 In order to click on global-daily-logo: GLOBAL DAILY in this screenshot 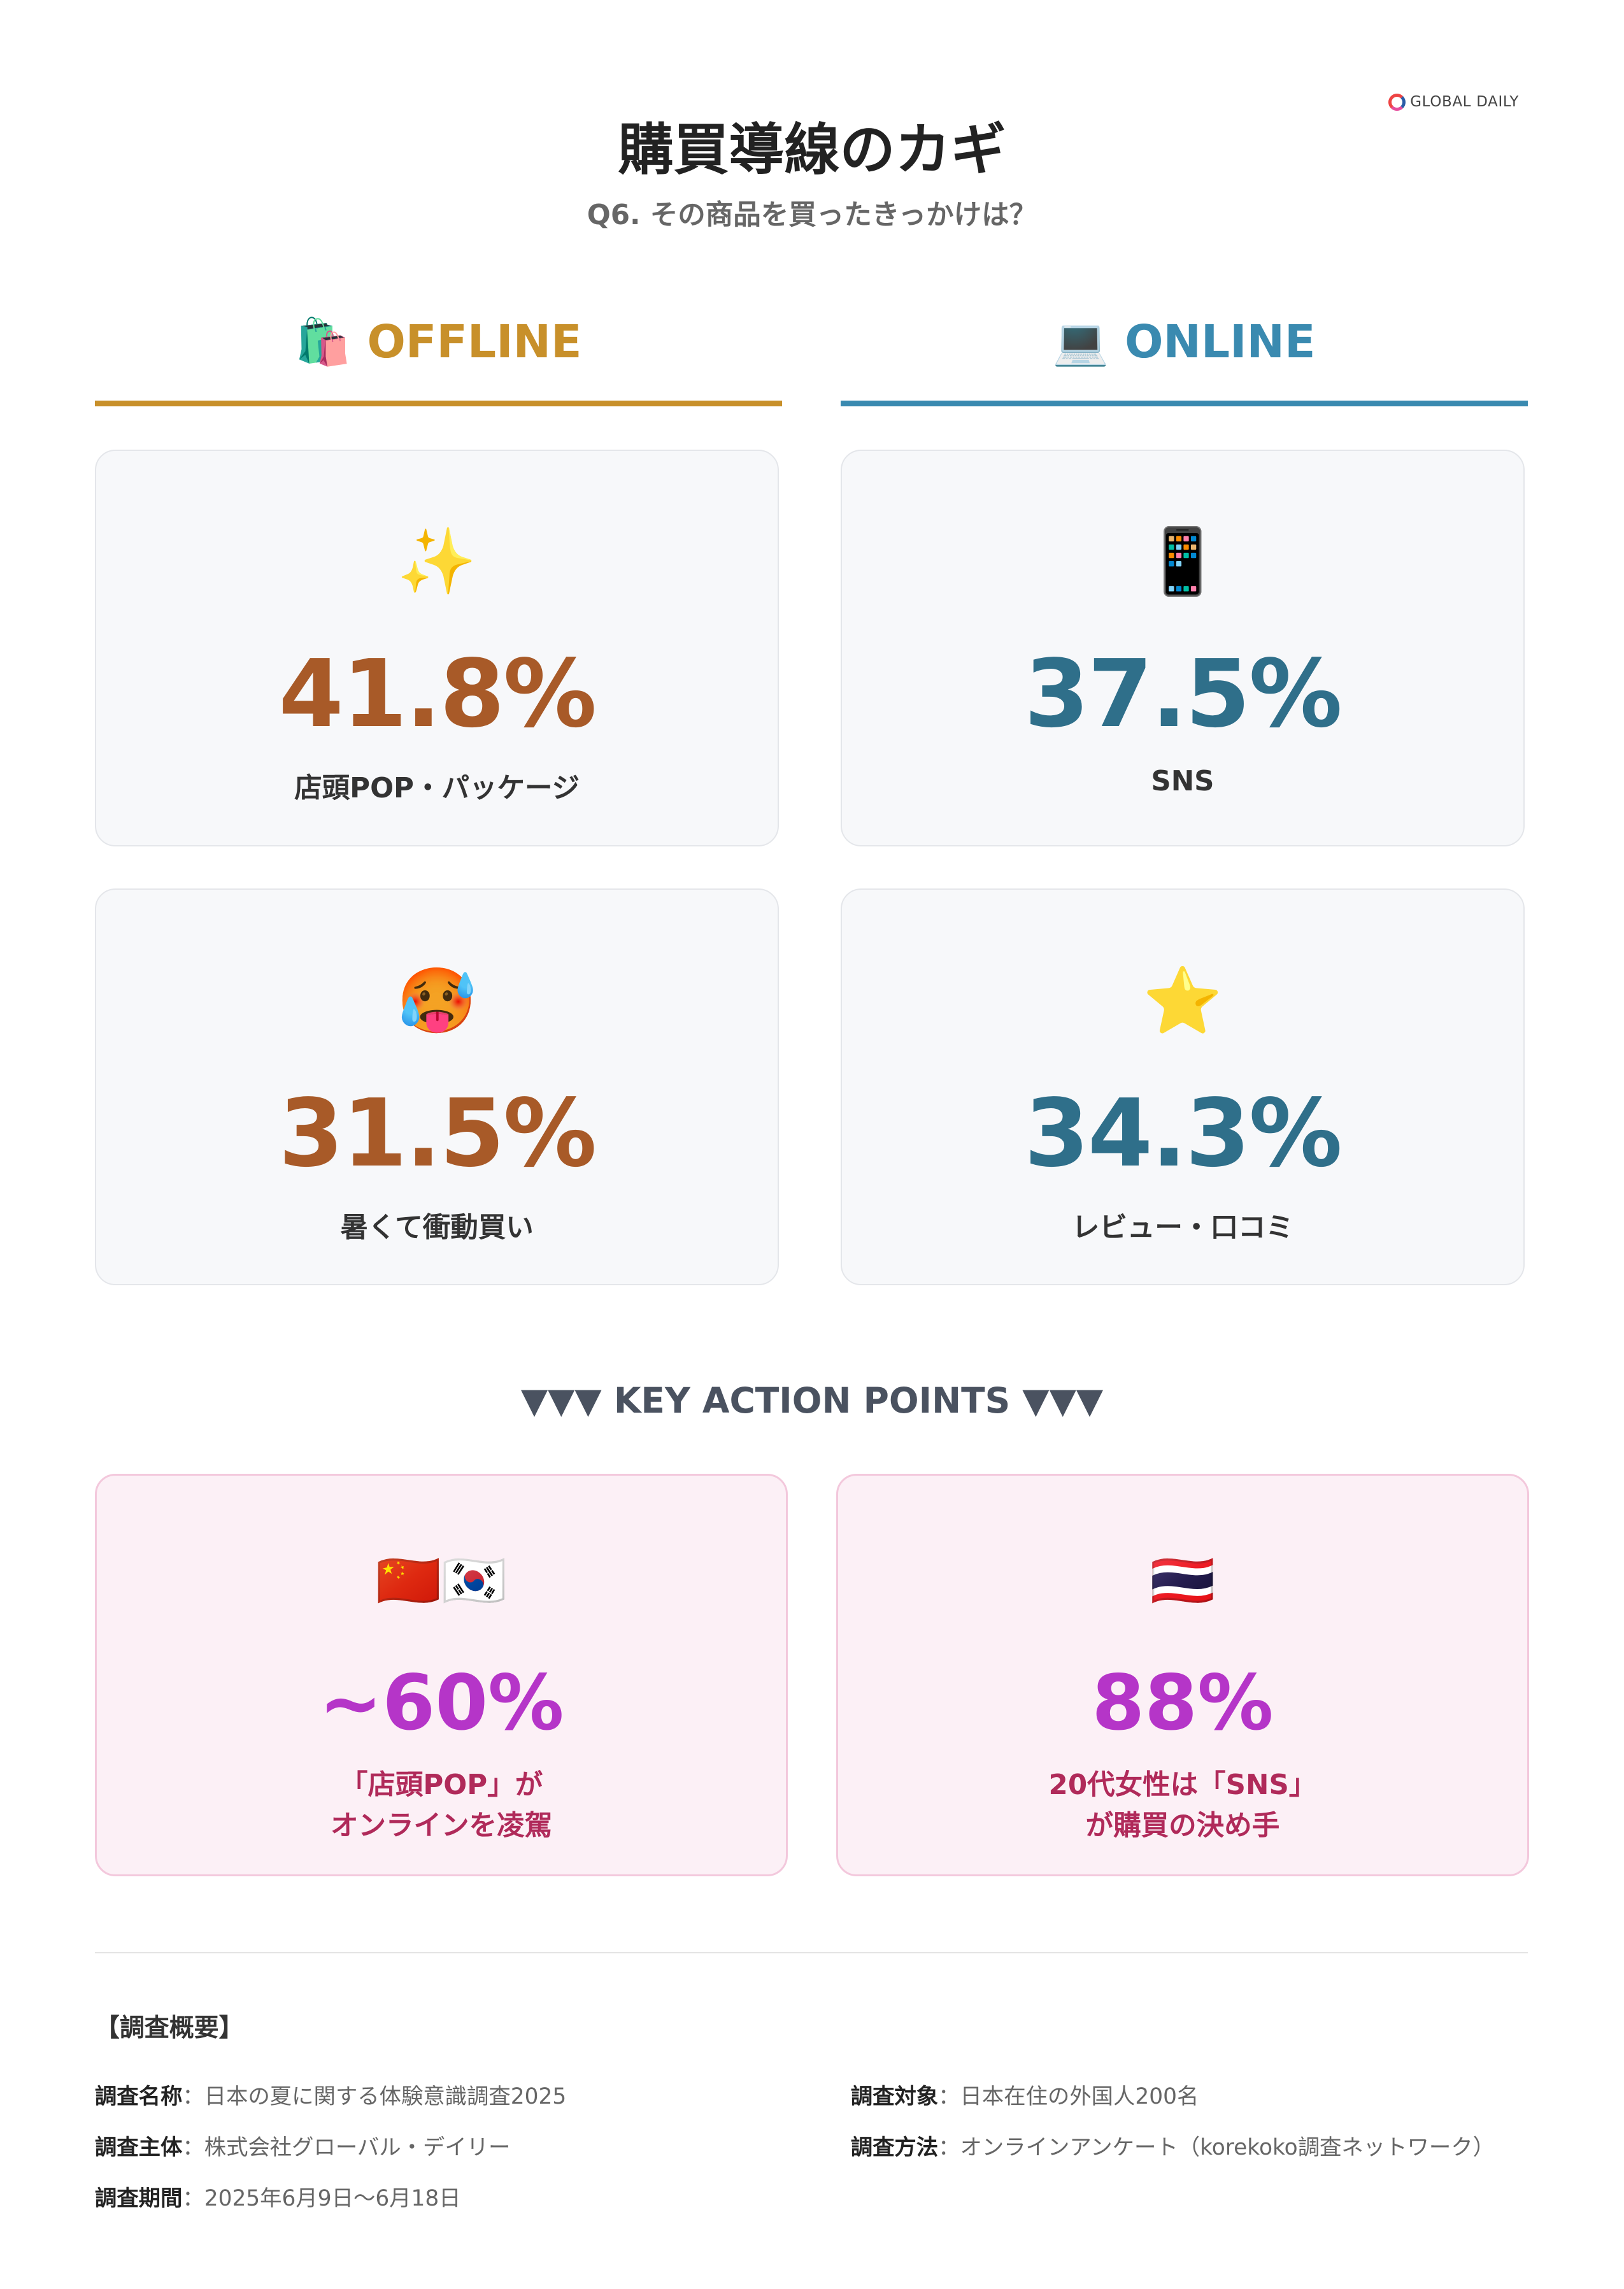, I will do `click(1454, 102)`.